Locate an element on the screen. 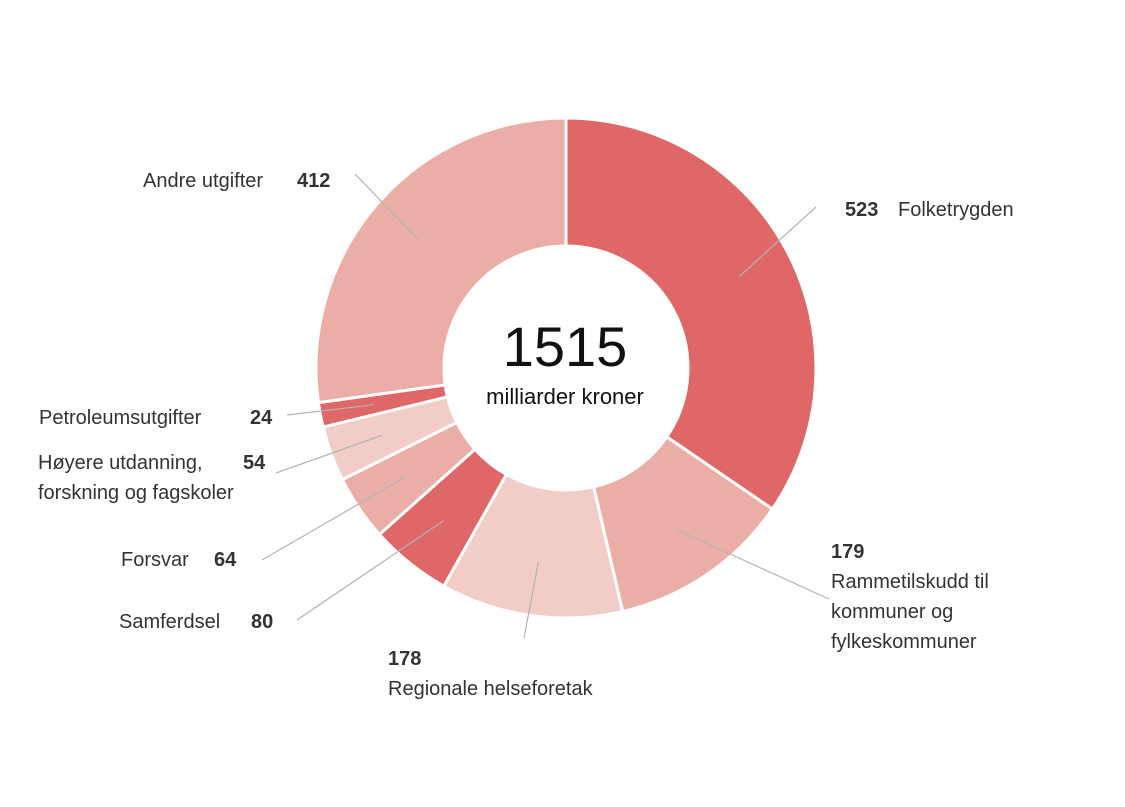  slice-regionale-helseforetak is located at coordinates (533, 546).